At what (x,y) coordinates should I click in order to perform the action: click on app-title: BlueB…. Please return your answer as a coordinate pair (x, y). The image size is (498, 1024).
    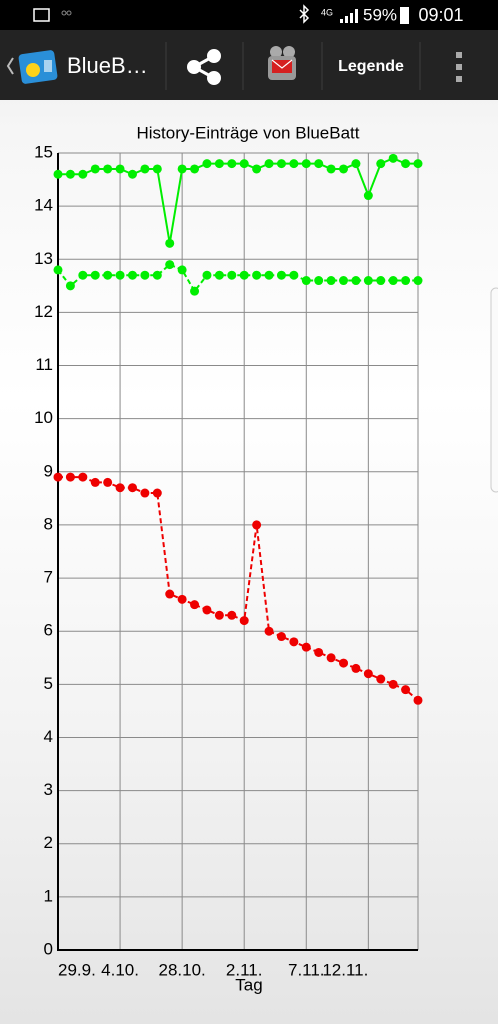
    Looking at the image, I should click on (107, 65).